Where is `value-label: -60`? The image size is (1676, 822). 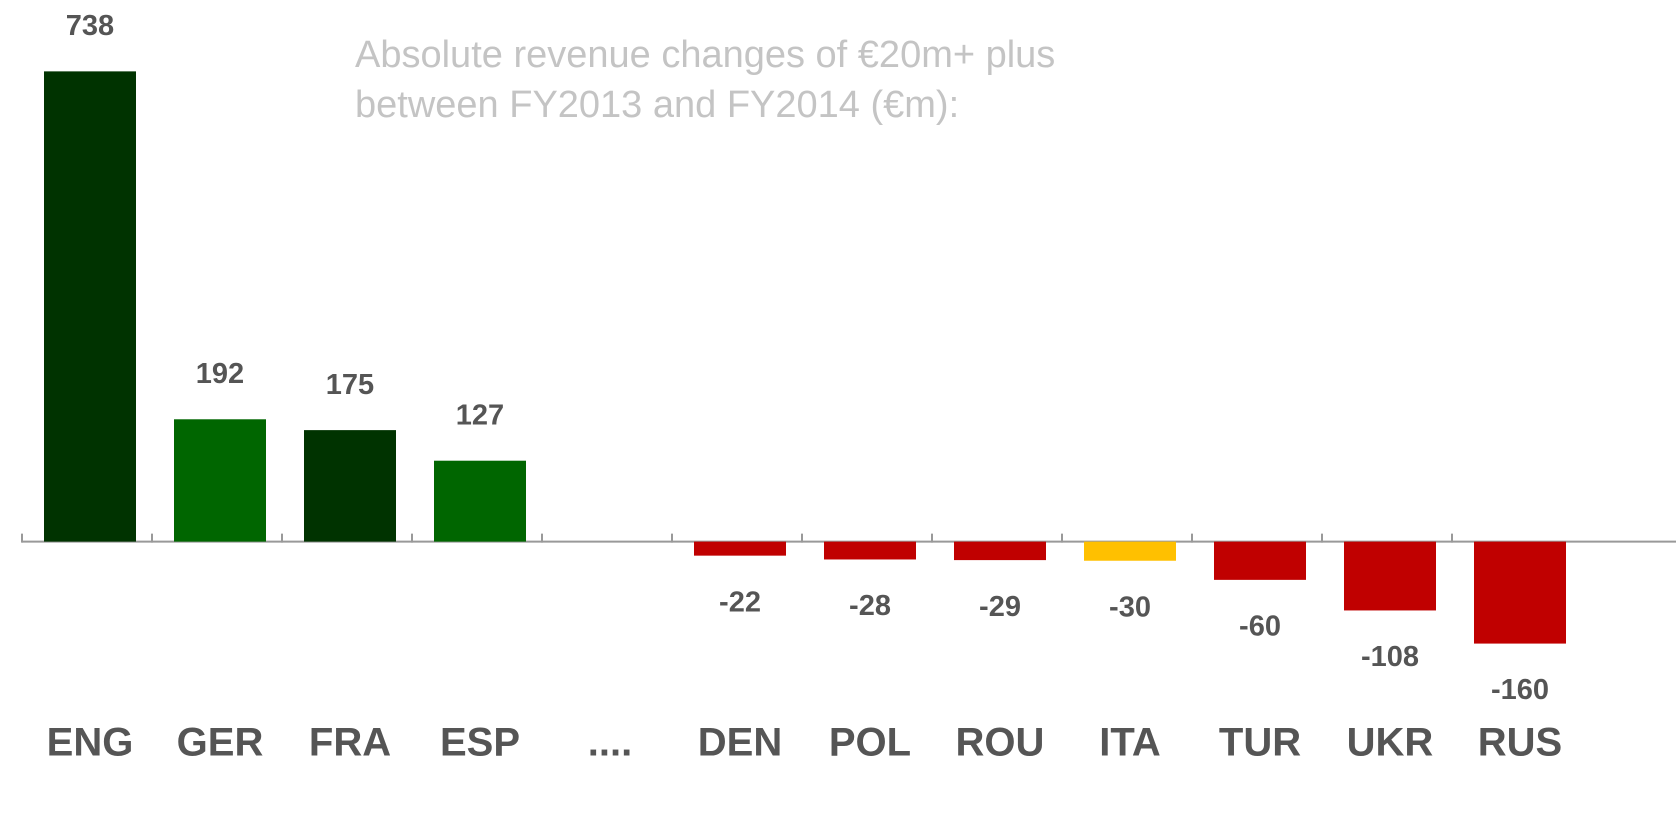
value-label: -60 is located at coordinates (1260, 627).